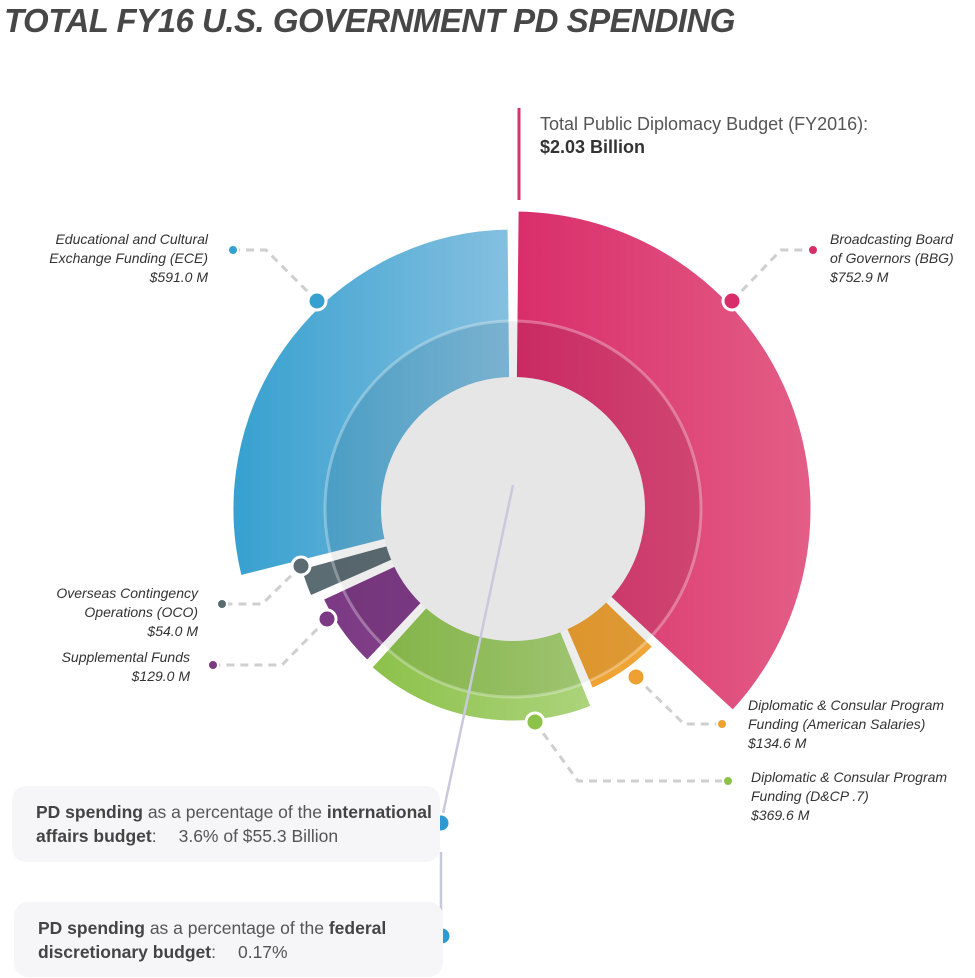 Image resolution: width=975 pixels, height=978 pixels. What do you see at coordinates (810, 796) in the screenshot?
I see `label-line: Funding (D&CP .7)` at bounding box center [810, 796].